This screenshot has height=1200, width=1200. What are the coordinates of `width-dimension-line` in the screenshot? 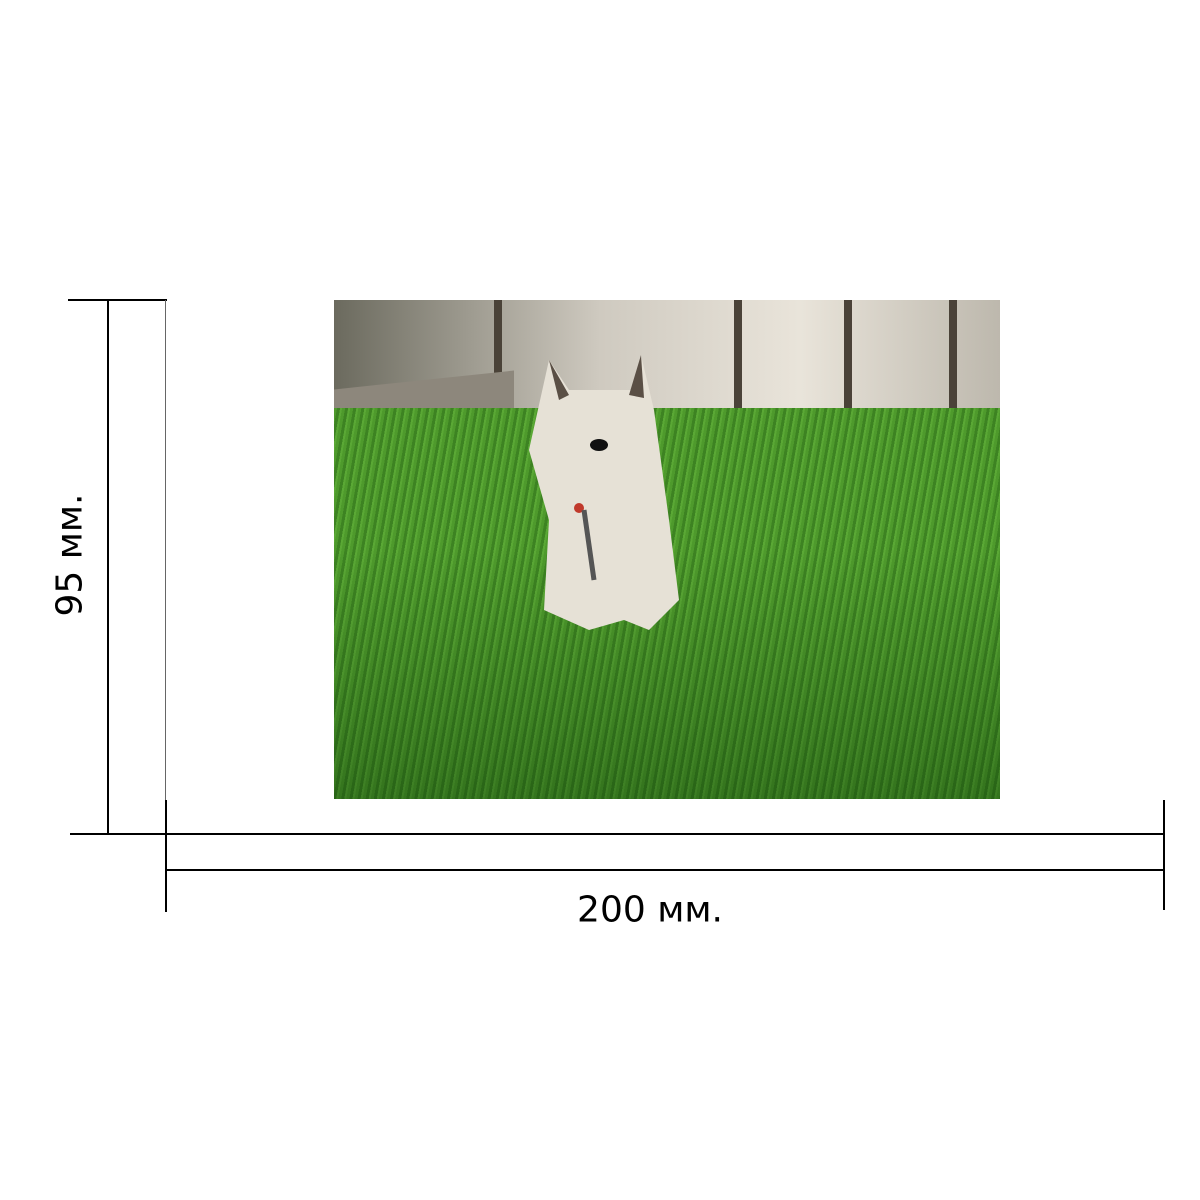 It's located at (665, 870).